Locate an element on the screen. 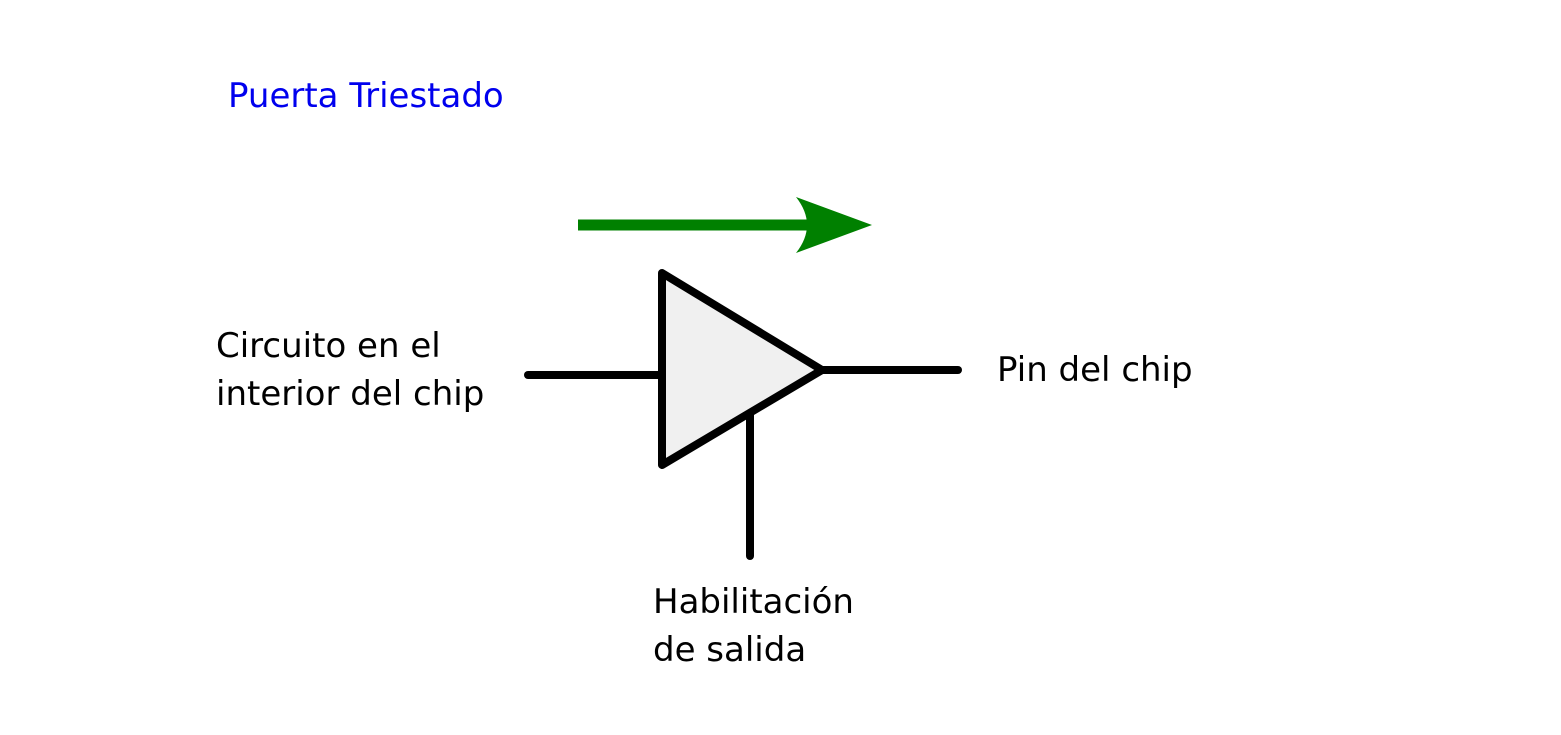 This screenshot has width=1561, height=735. diagram-title: Puerta Triestado is located at coordinates (366, 96).